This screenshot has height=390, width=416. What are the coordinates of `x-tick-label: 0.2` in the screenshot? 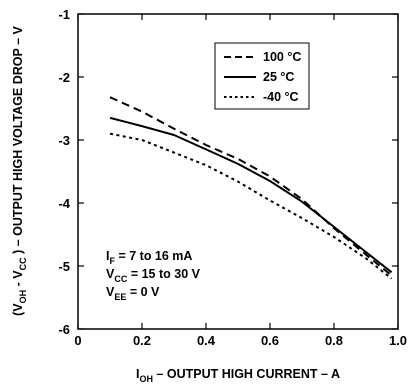 It's located at (142, 340).